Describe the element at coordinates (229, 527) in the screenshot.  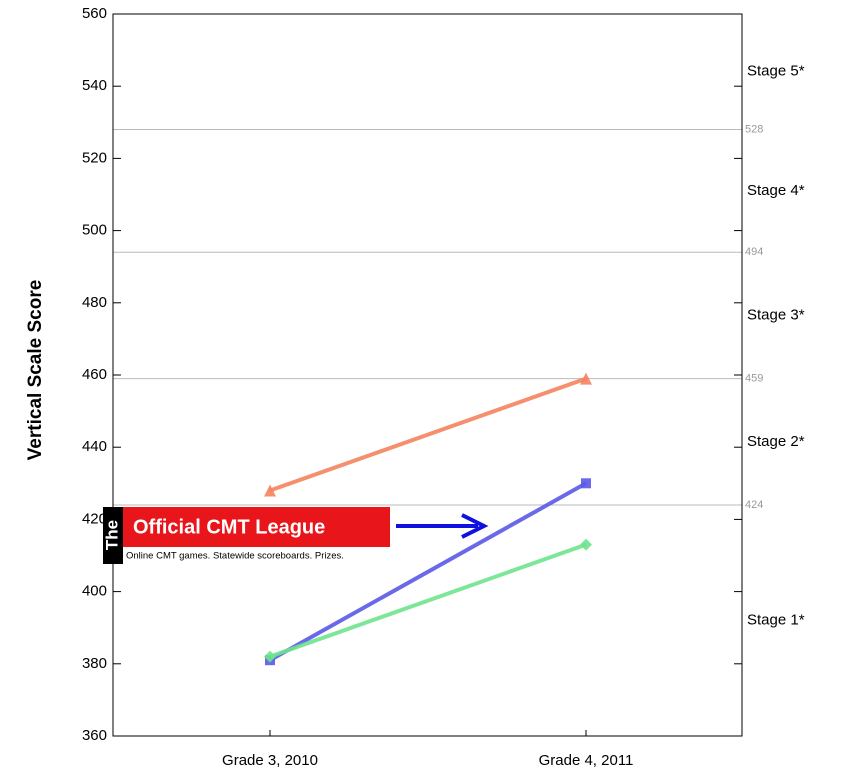
I see `banner-title: Official CMT League` at that location.